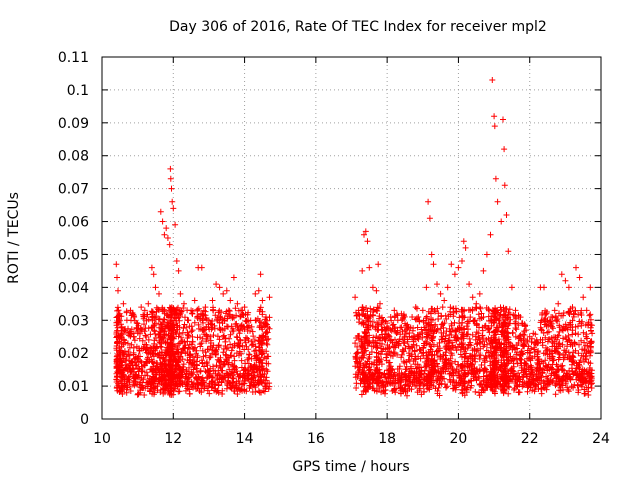 The width and height of the screenshot is (640, 480). Describe the element at coordinates (73, 354) in the screenshot. I see `y-tick-label: 0.02` at that location.